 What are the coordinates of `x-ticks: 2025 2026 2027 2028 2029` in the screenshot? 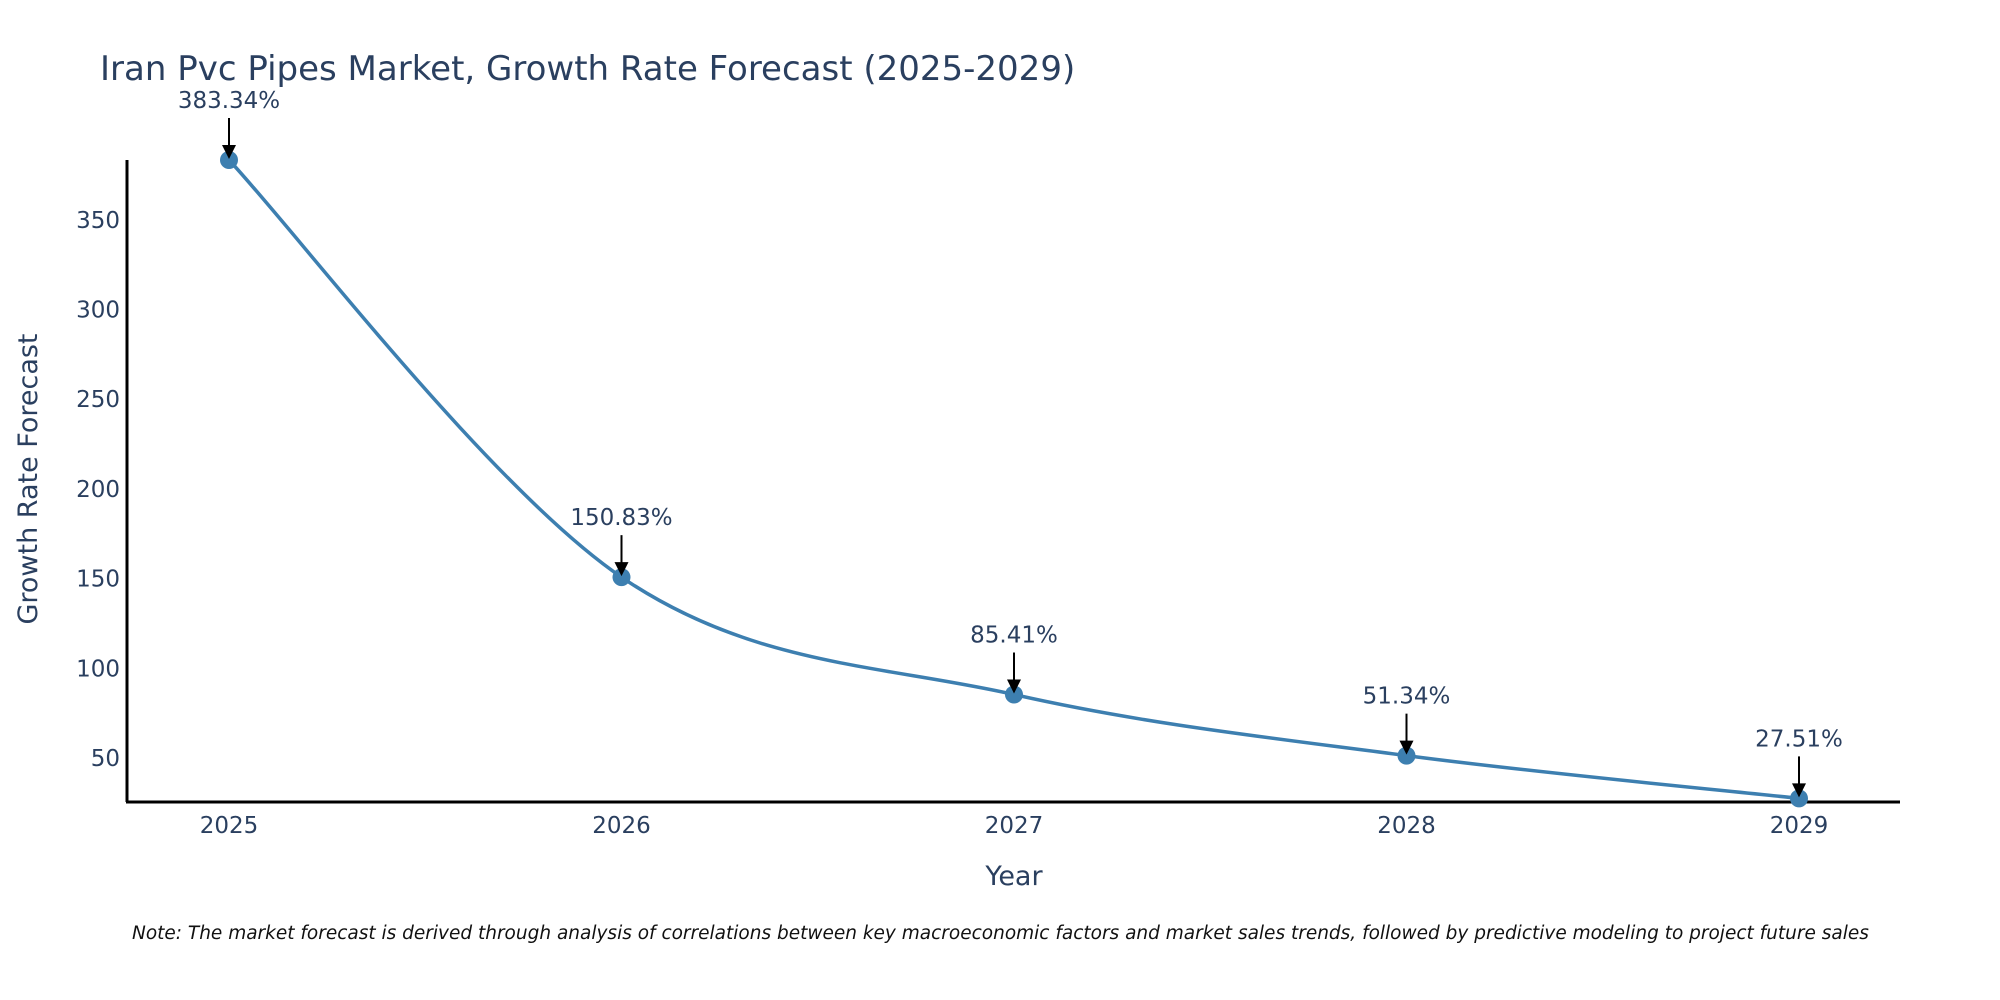 It's located at (1014, 826).